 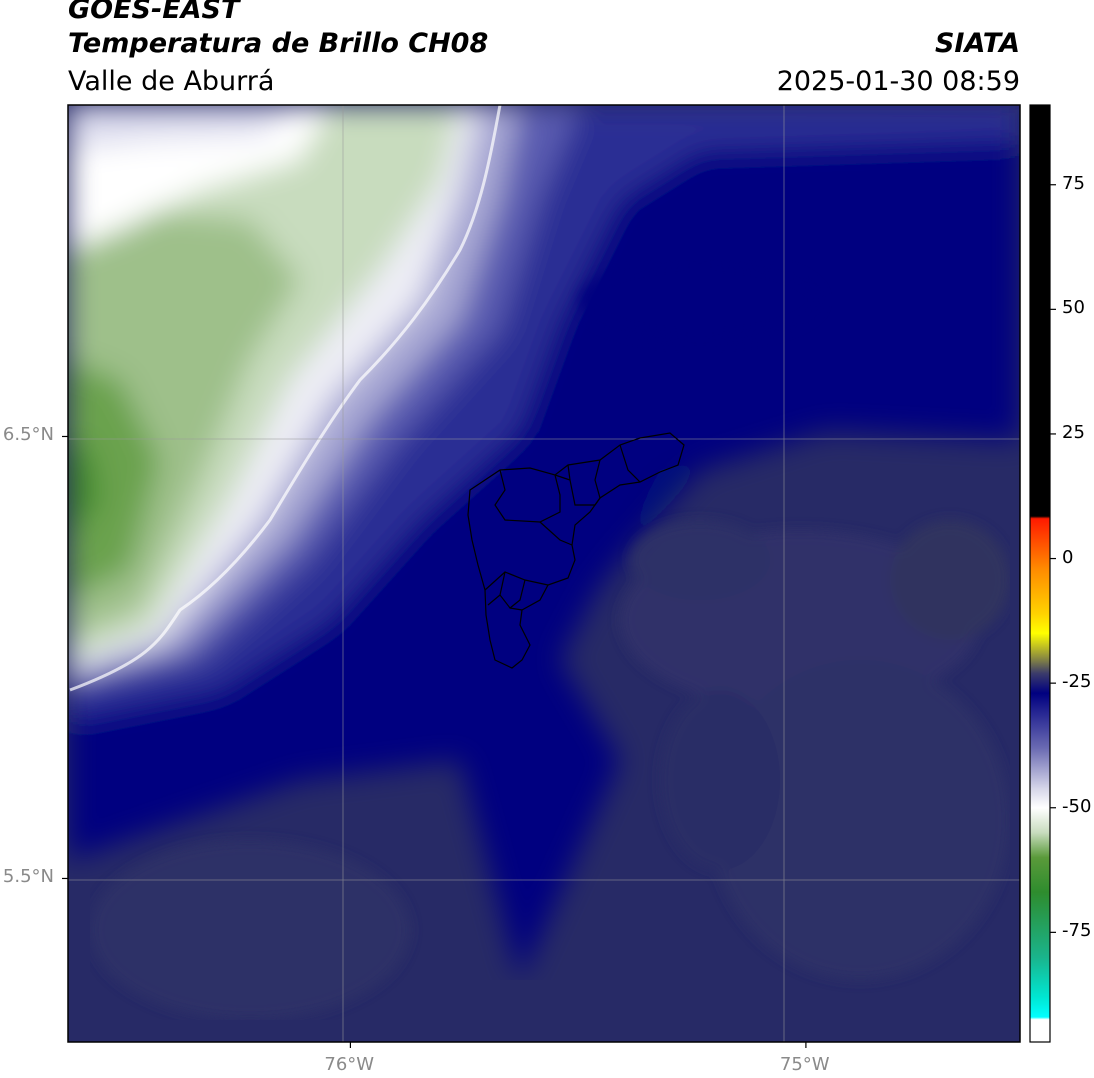 I want to click on colorbar-frame, so click(x=1040, y=573).